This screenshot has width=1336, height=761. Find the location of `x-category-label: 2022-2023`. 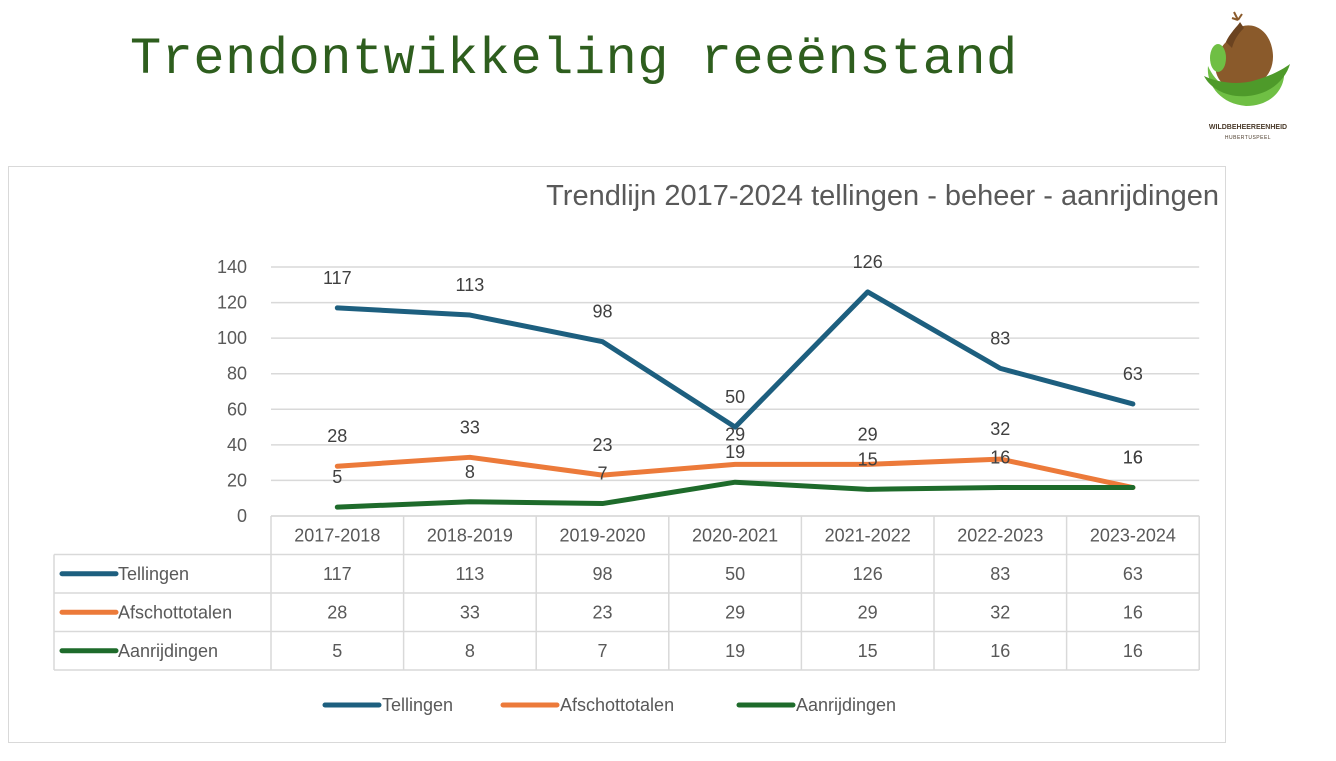

x-category-label: 2022-2023 is located at coordinates (1000, 535).